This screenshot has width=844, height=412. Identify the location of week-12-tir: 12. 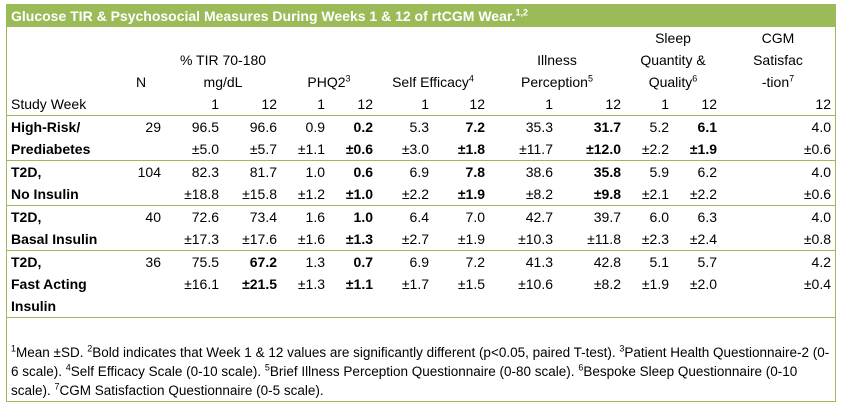
(252, 104).